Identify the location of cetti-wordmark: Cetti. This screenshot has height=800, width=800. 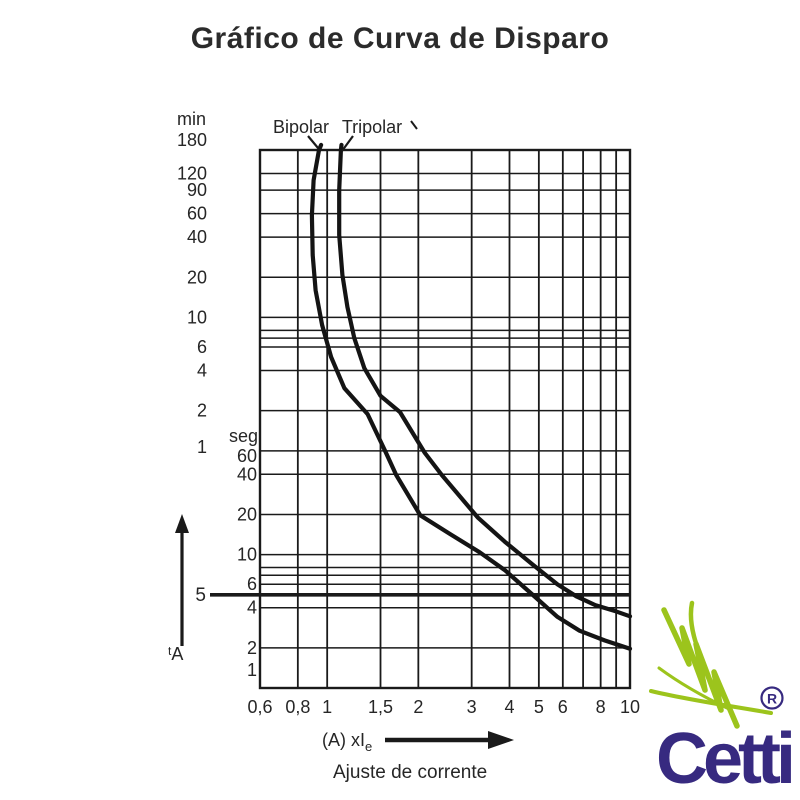
(723, 759).